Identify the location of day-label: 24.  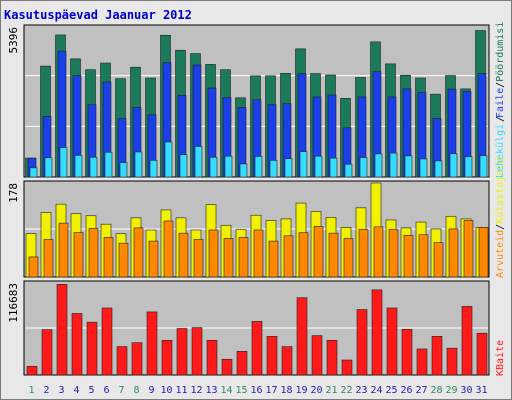
(376, 390).